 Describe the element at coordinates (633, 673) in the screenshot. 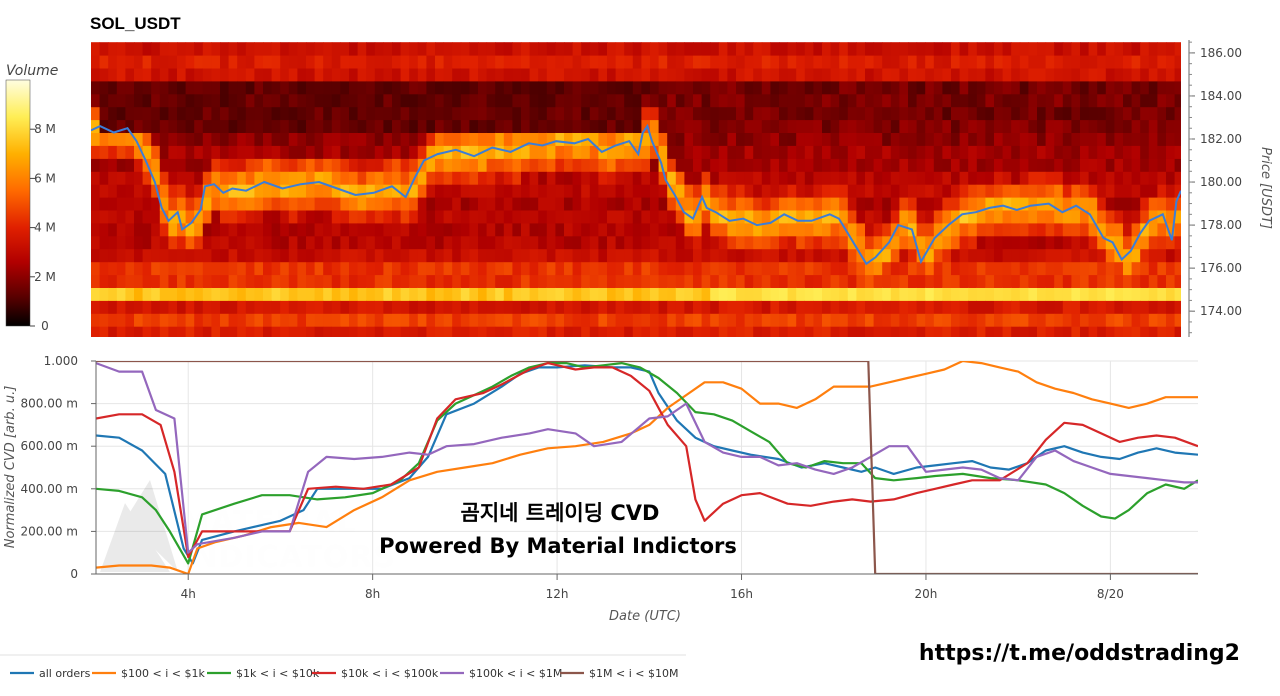

I see `legend-label: $1M < i < $10M` at that location.